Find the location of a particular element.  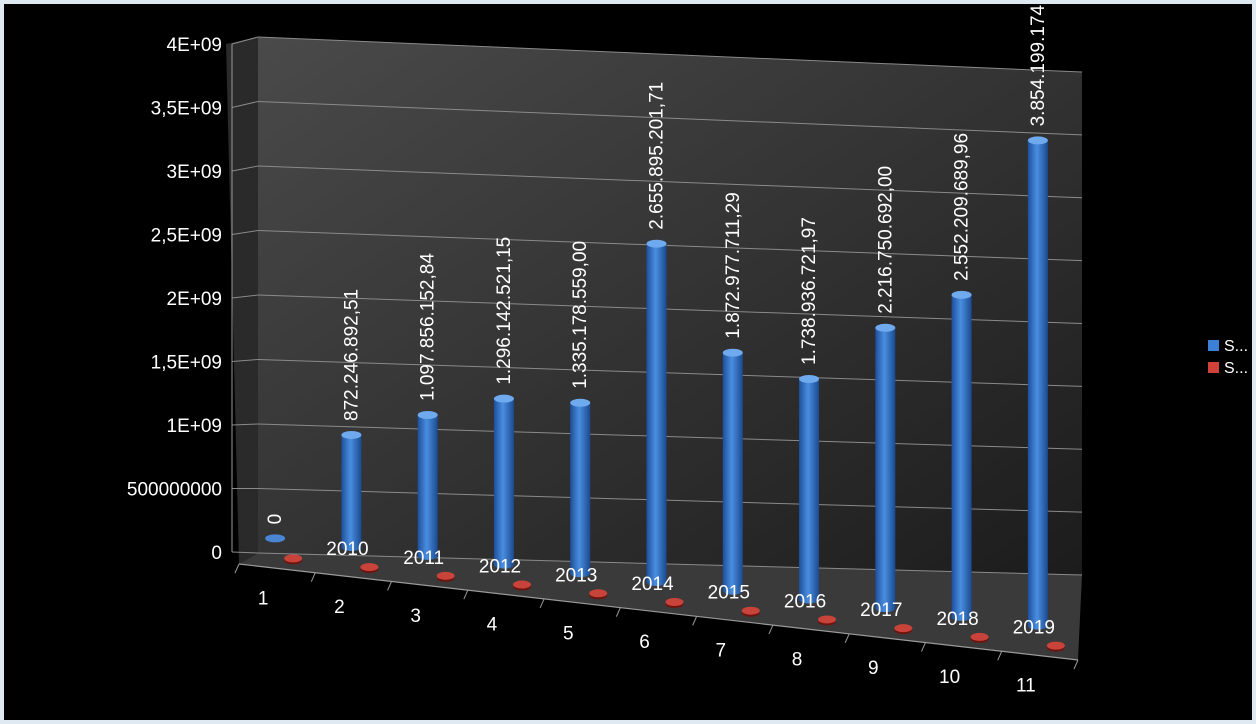

blue-data-label-4: 1.296.142.521,15 is located at coordinates (504, 311).